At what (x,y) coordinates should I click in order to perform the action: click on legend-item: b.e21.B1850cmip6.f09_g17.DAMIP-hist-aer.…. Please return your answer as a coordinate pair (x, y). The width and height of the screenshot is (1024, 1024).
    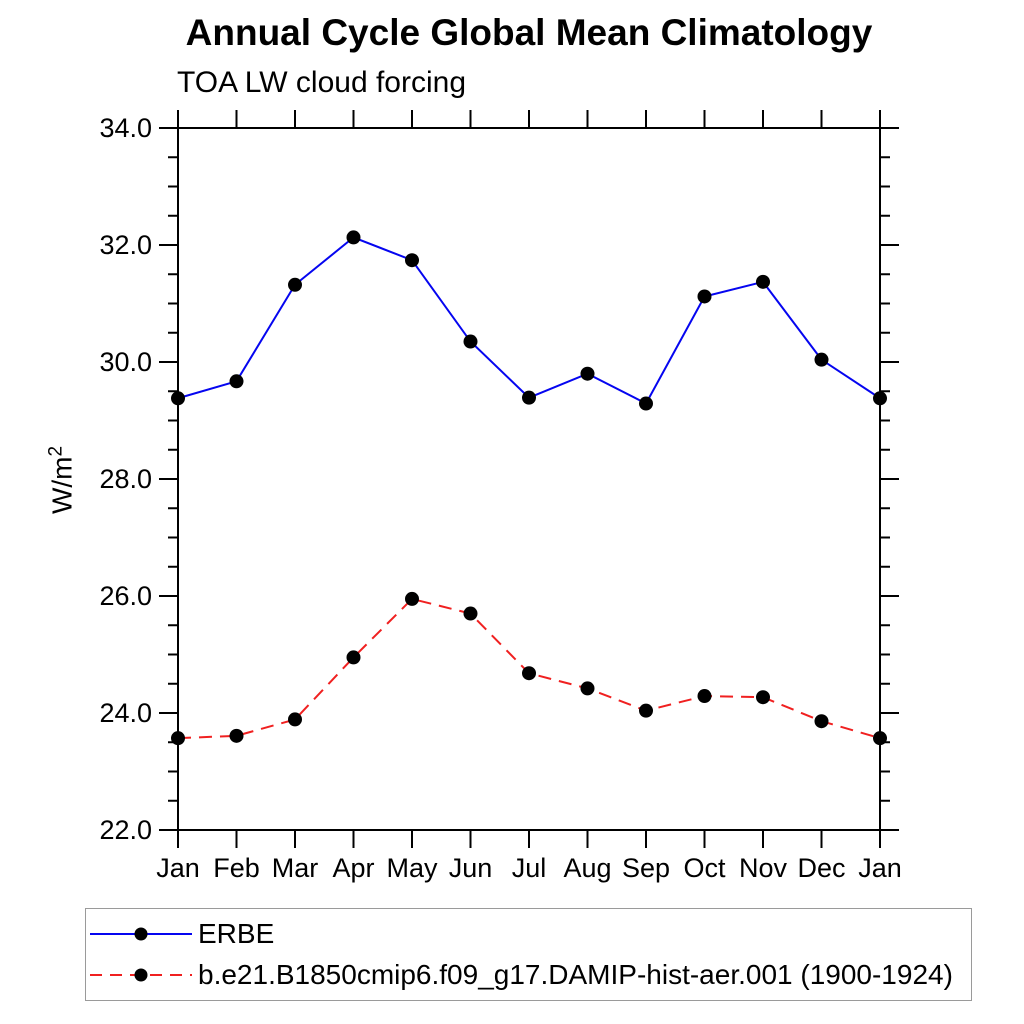
    Looking at the image, I should click on (530, 975).